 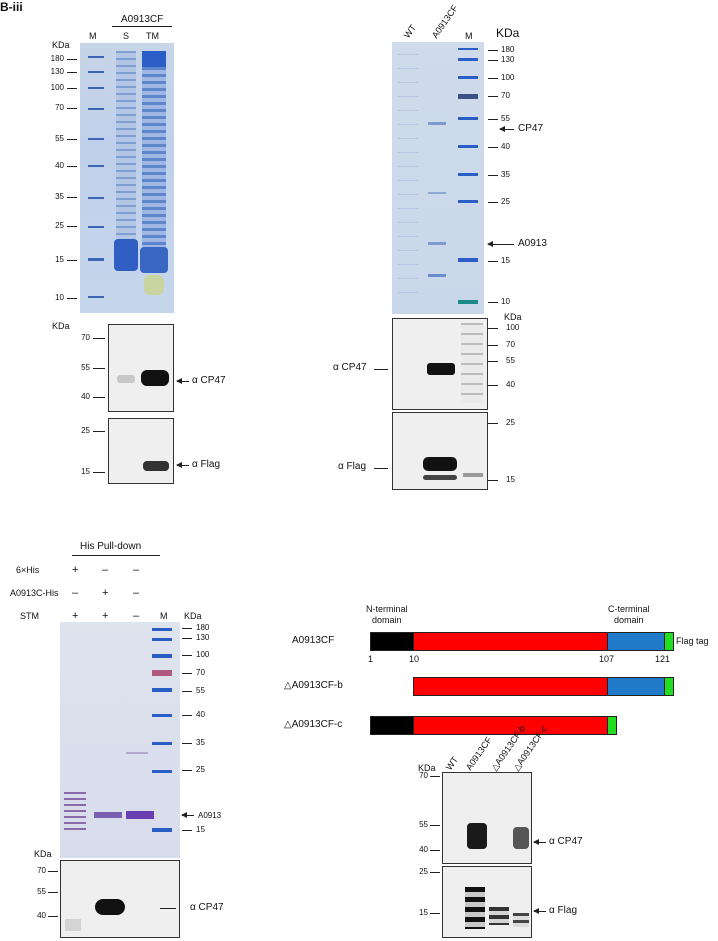 What do you see at coordinates (28, 570) in the screenshot?
I see `row-label-6xhis: 6×His` at bounding box center [28, 570].